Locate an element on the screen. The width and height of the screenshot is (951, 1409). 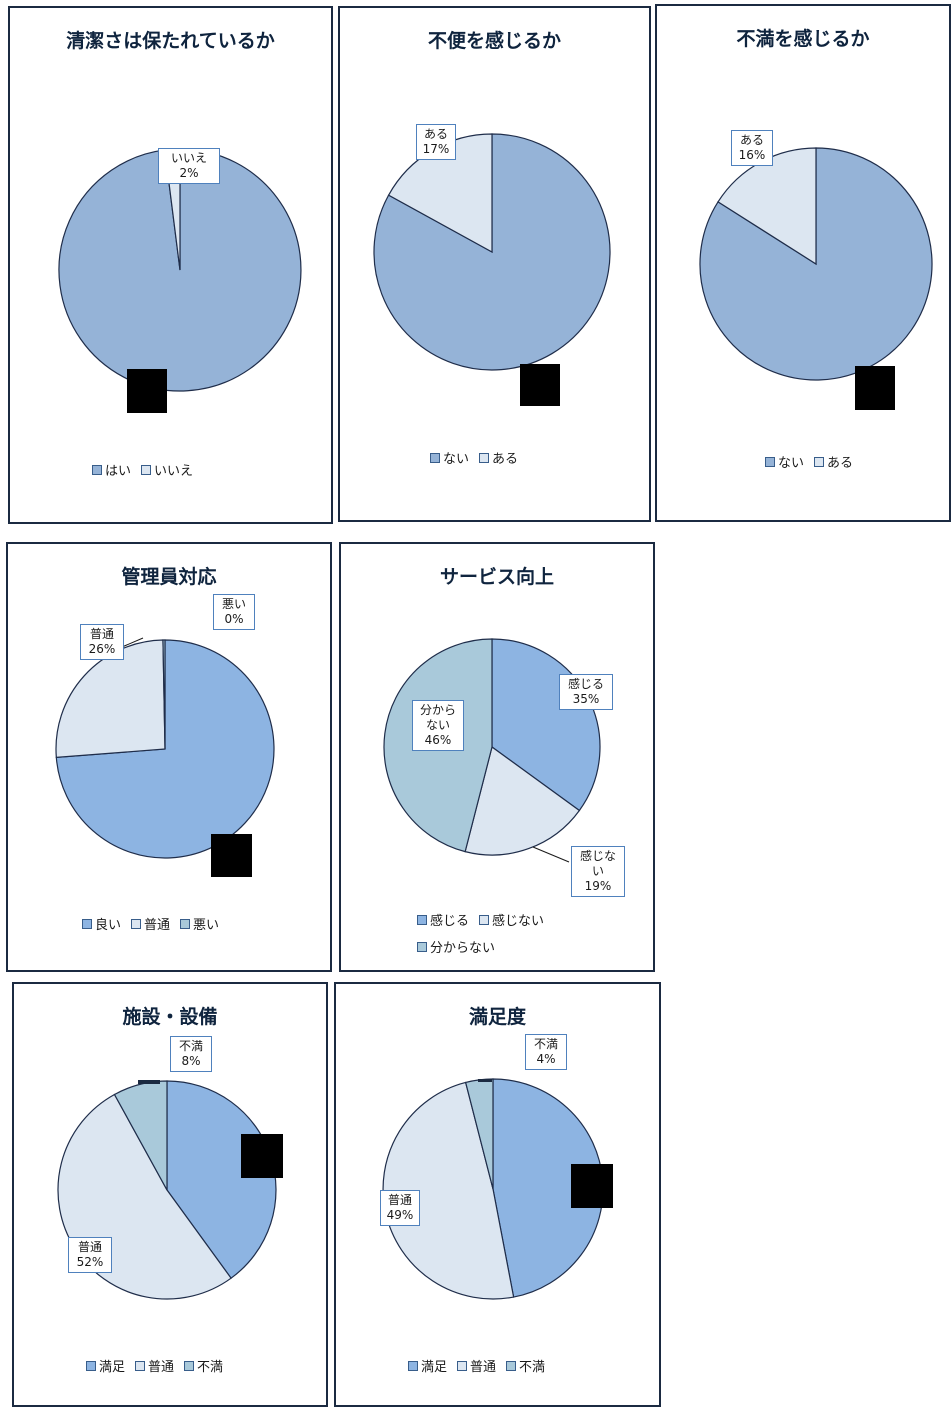
chart-legend: 良い 普通 悪い is located at coordinates (202, 923).